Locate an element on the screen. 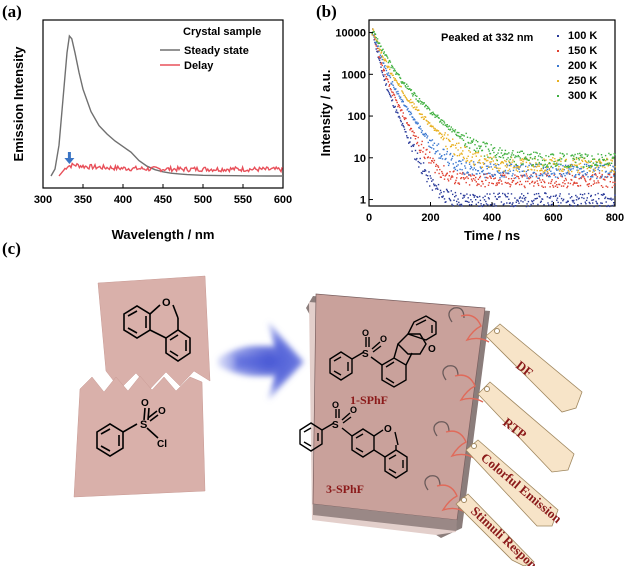 The width and height of the screenshot is (626, 571). chart-a-xtick-label: 450 is located at coordinates (163, 200).